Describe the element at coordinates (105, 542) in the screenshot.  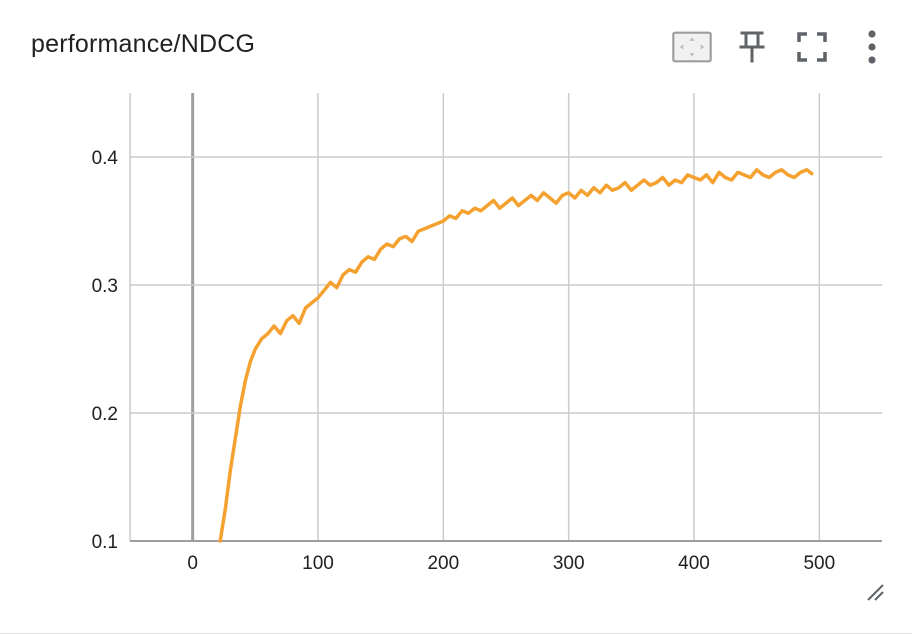
I see `y-tick-label: 0.1` at that location.